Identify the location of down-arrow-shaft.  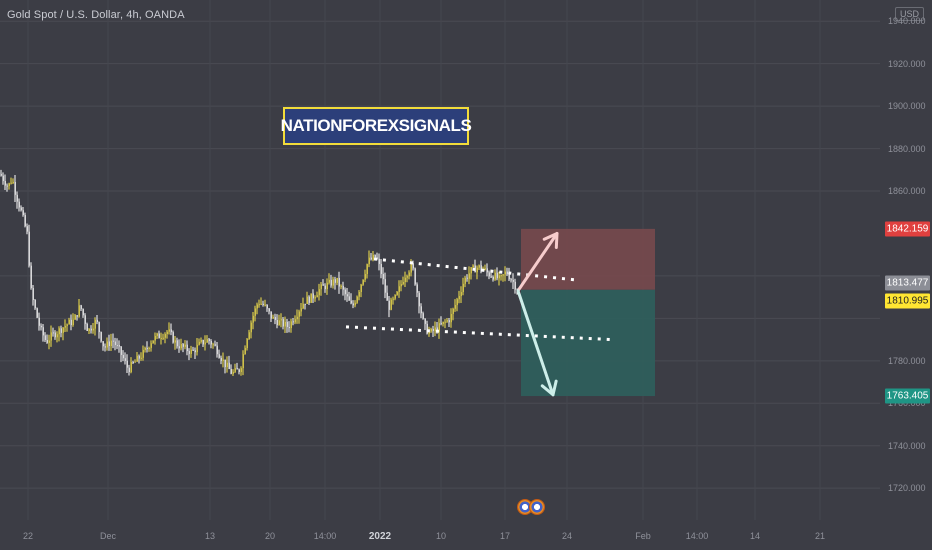
(535, 343).